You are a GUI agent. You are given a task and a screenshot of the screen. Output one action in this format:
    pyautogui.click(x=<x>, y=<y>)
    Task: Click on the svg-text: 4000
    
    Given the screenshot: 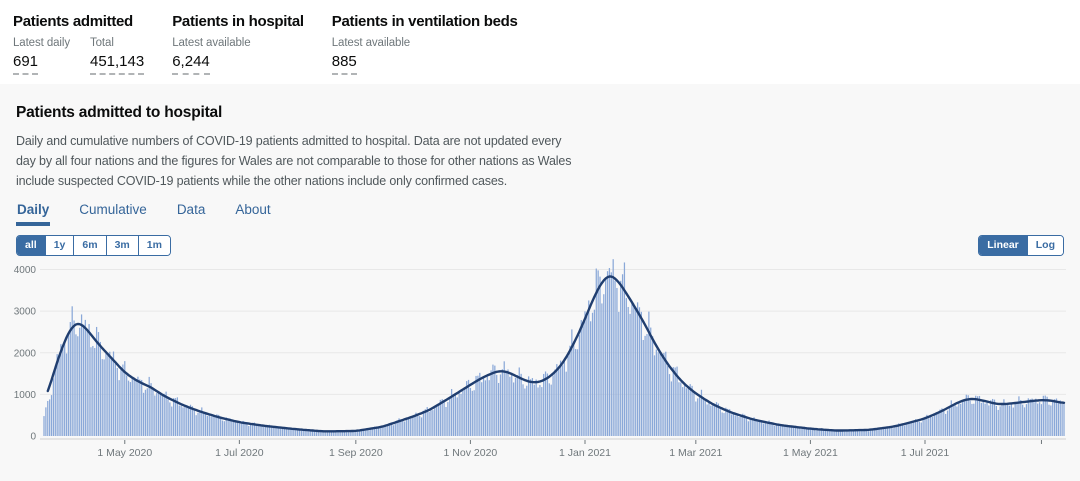 What is the action you would take?
    pyautogui.click(x=25, y=270)
    